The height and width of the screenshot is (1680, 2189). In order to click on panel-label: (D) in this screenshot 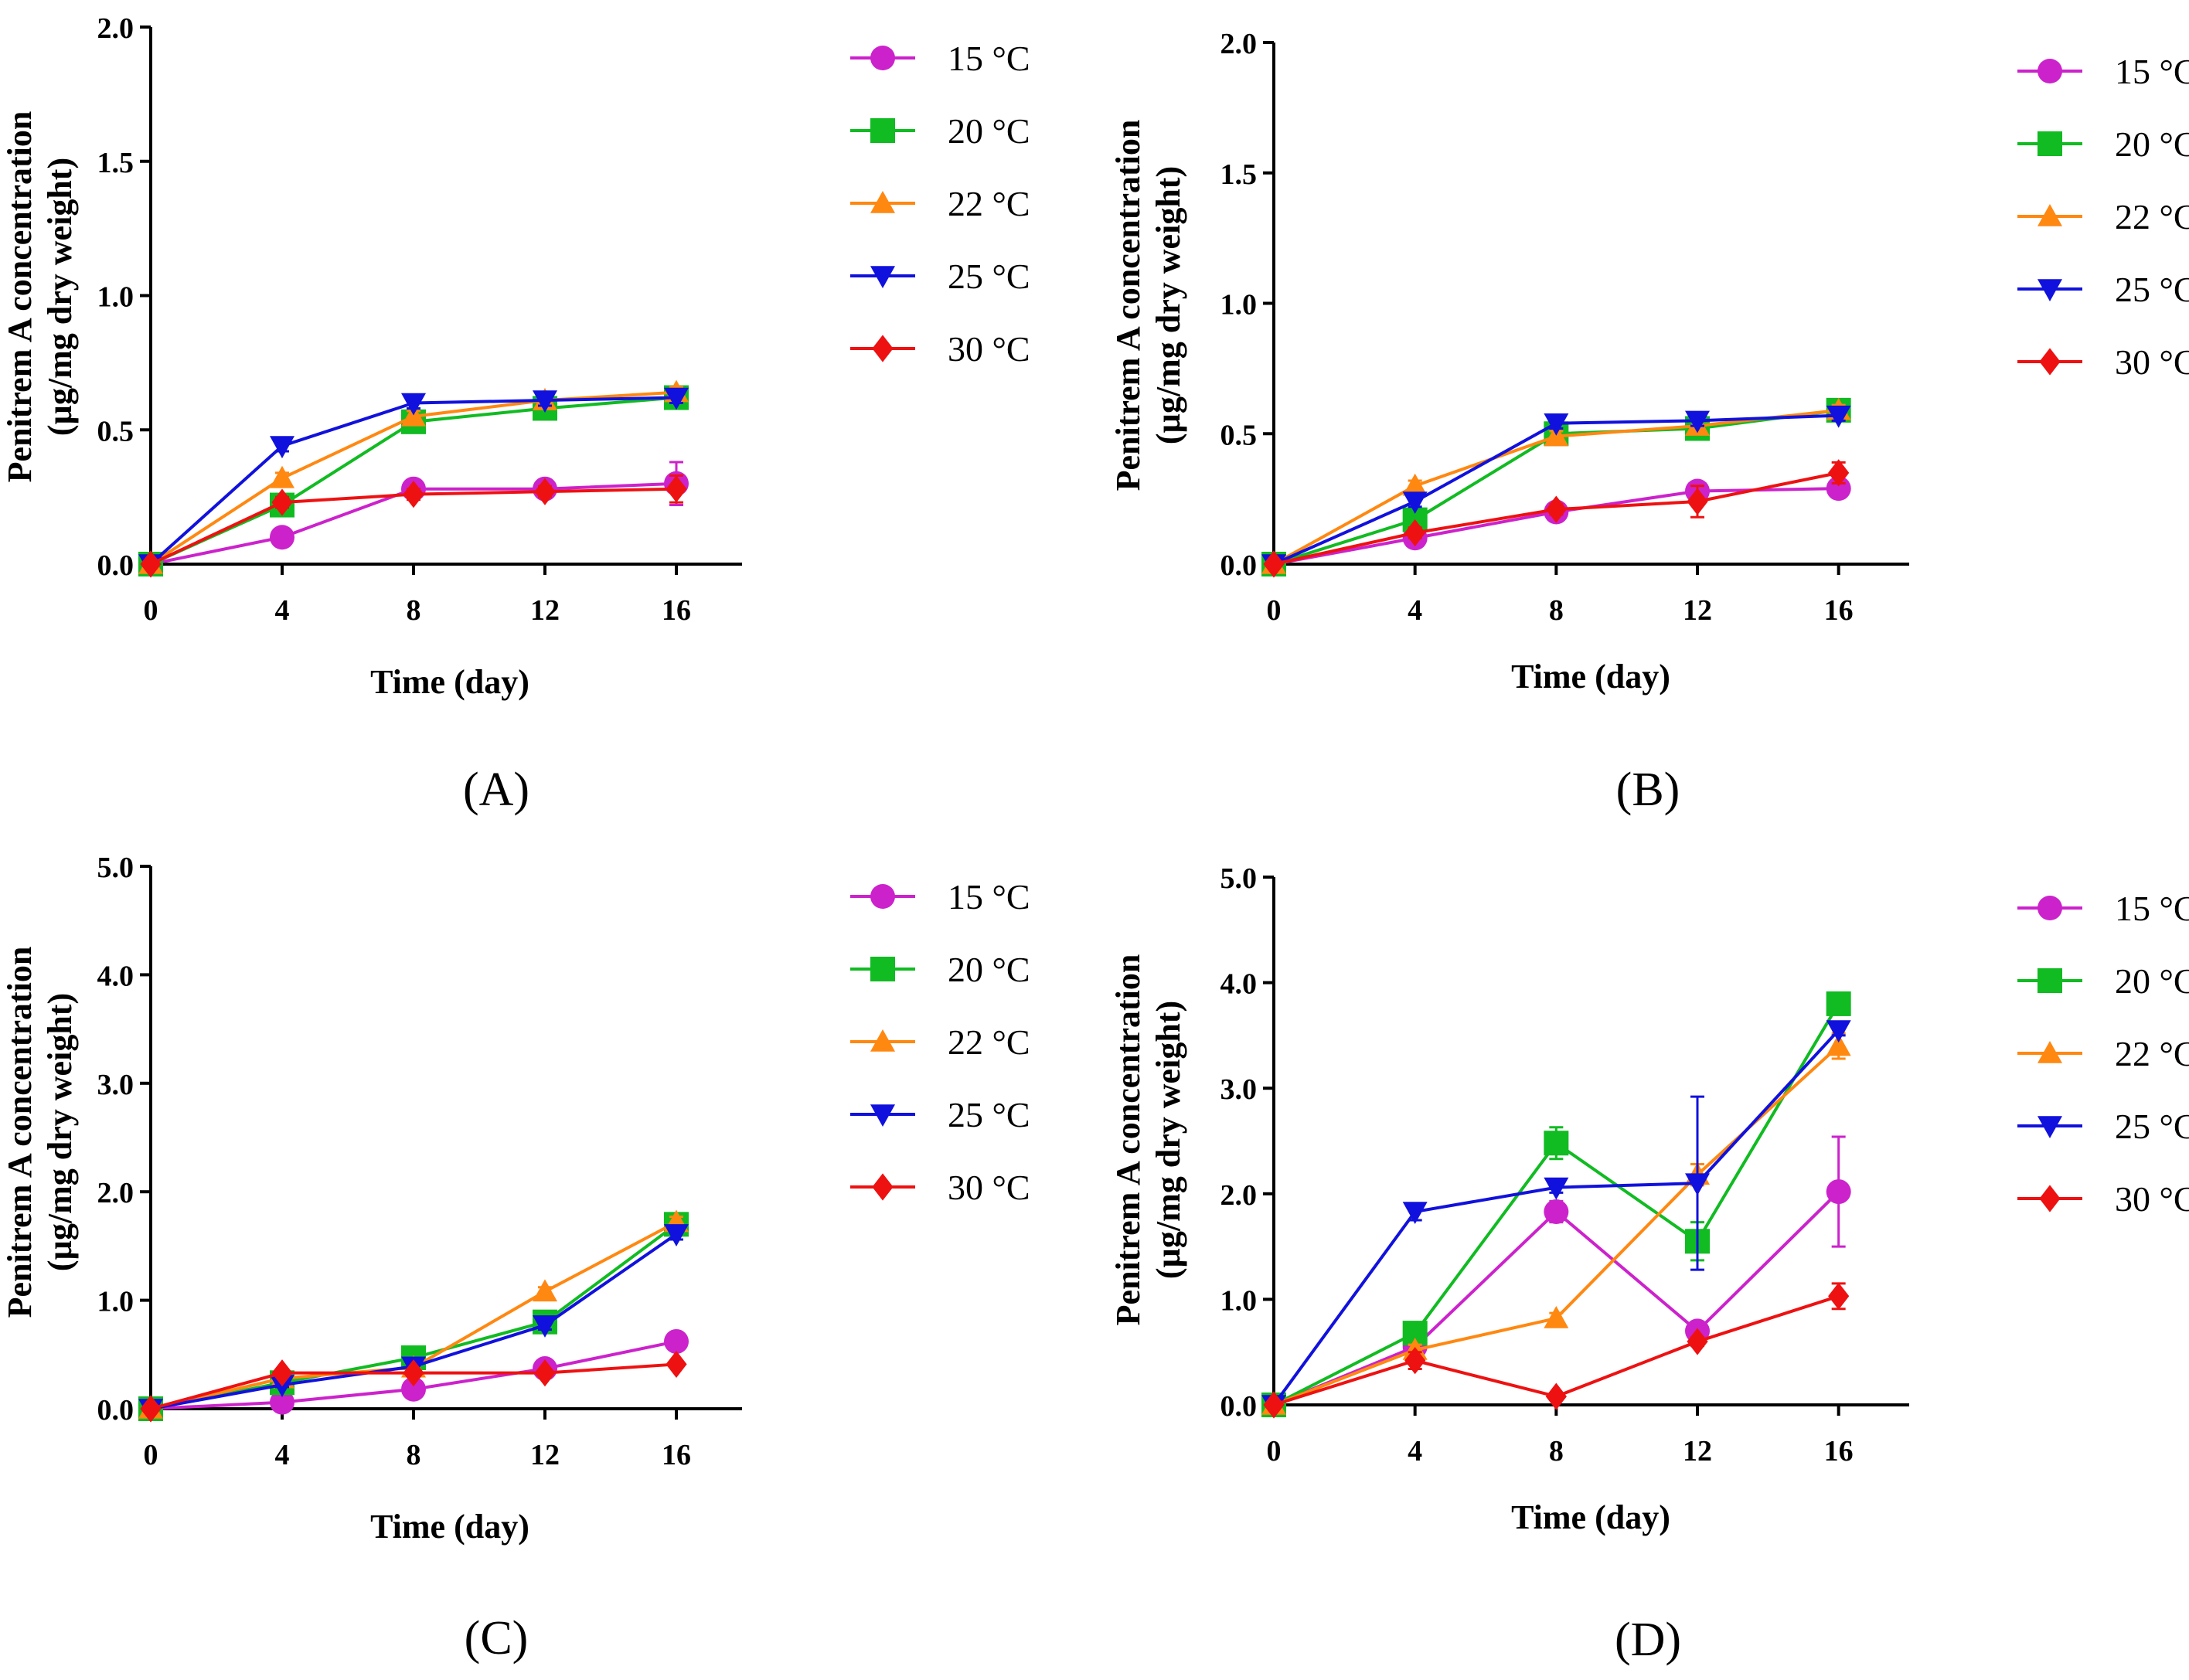, I will do `click(1648, 1640)`.